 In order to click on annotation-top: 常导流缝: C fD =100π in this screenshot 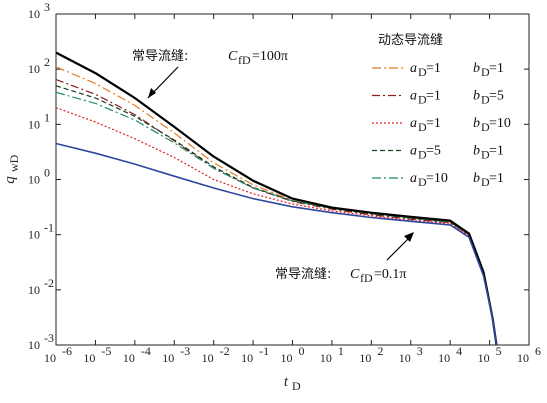, I will do `click(210, 74)`.